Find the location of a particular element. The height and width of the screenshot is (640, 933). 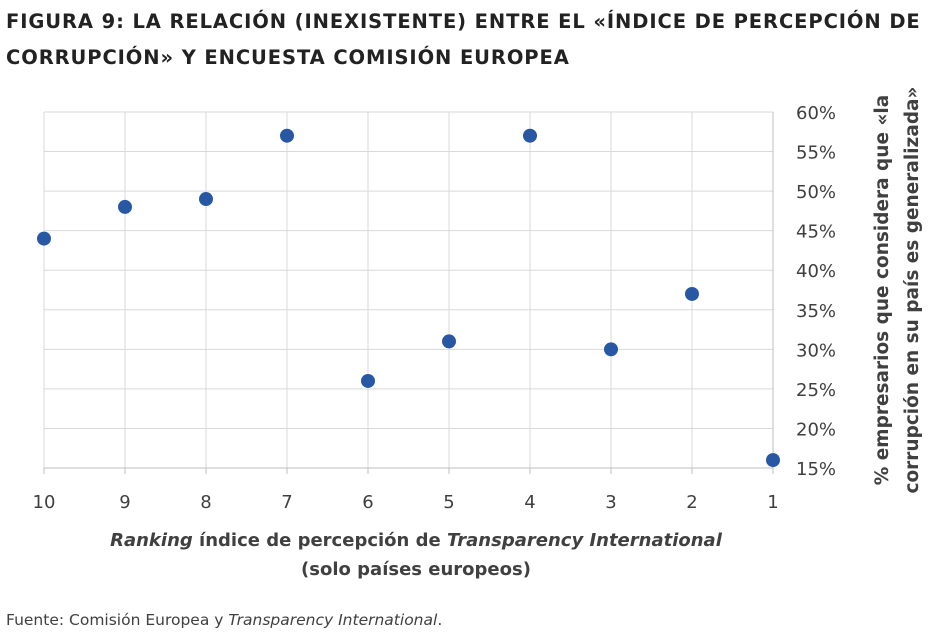

x-tick-label: 7 is located at coordinates (286, 502).